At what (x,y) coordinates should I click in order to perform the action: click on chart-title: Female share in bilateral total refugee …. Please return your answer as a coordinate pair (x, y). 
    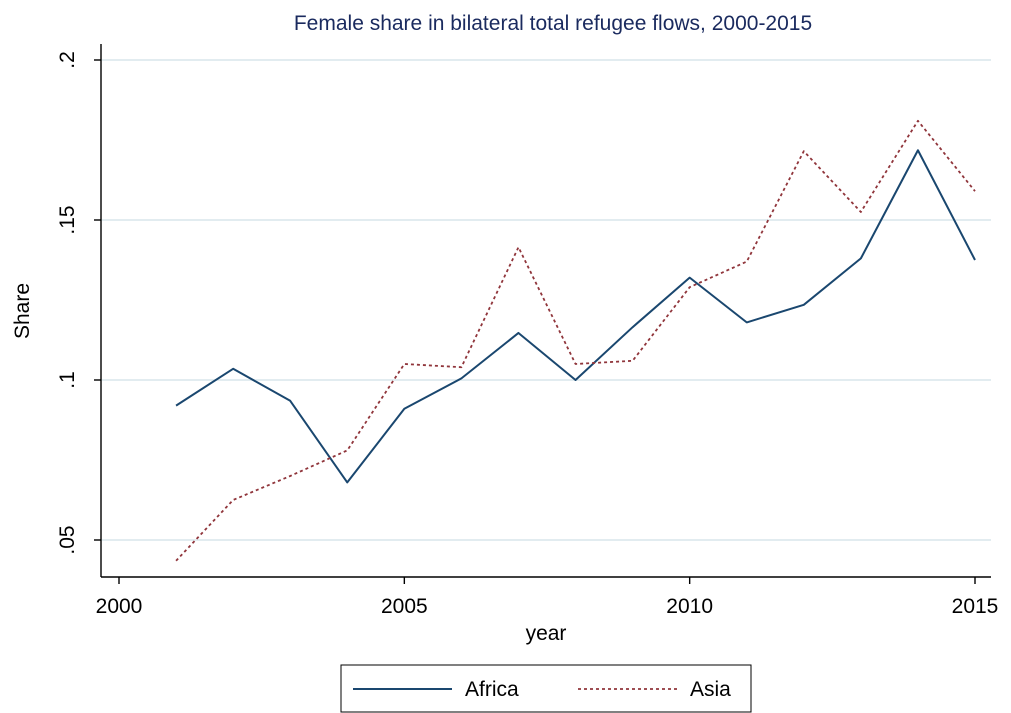
    Looking at the image, I should click on (553, 23).